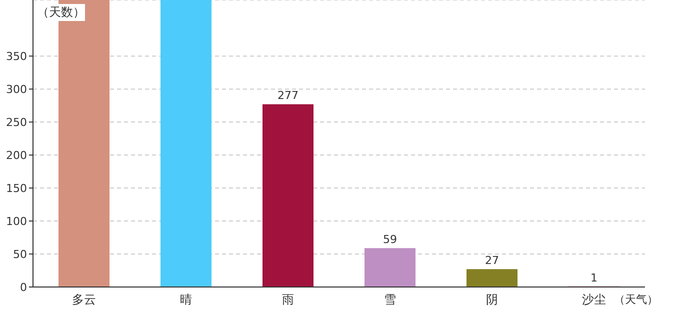 The width and height of the screenshot is (680, 320). Describe the element at coordinates (16, 56) in the screenshot. I see `y-tick-label: 350` at that location.